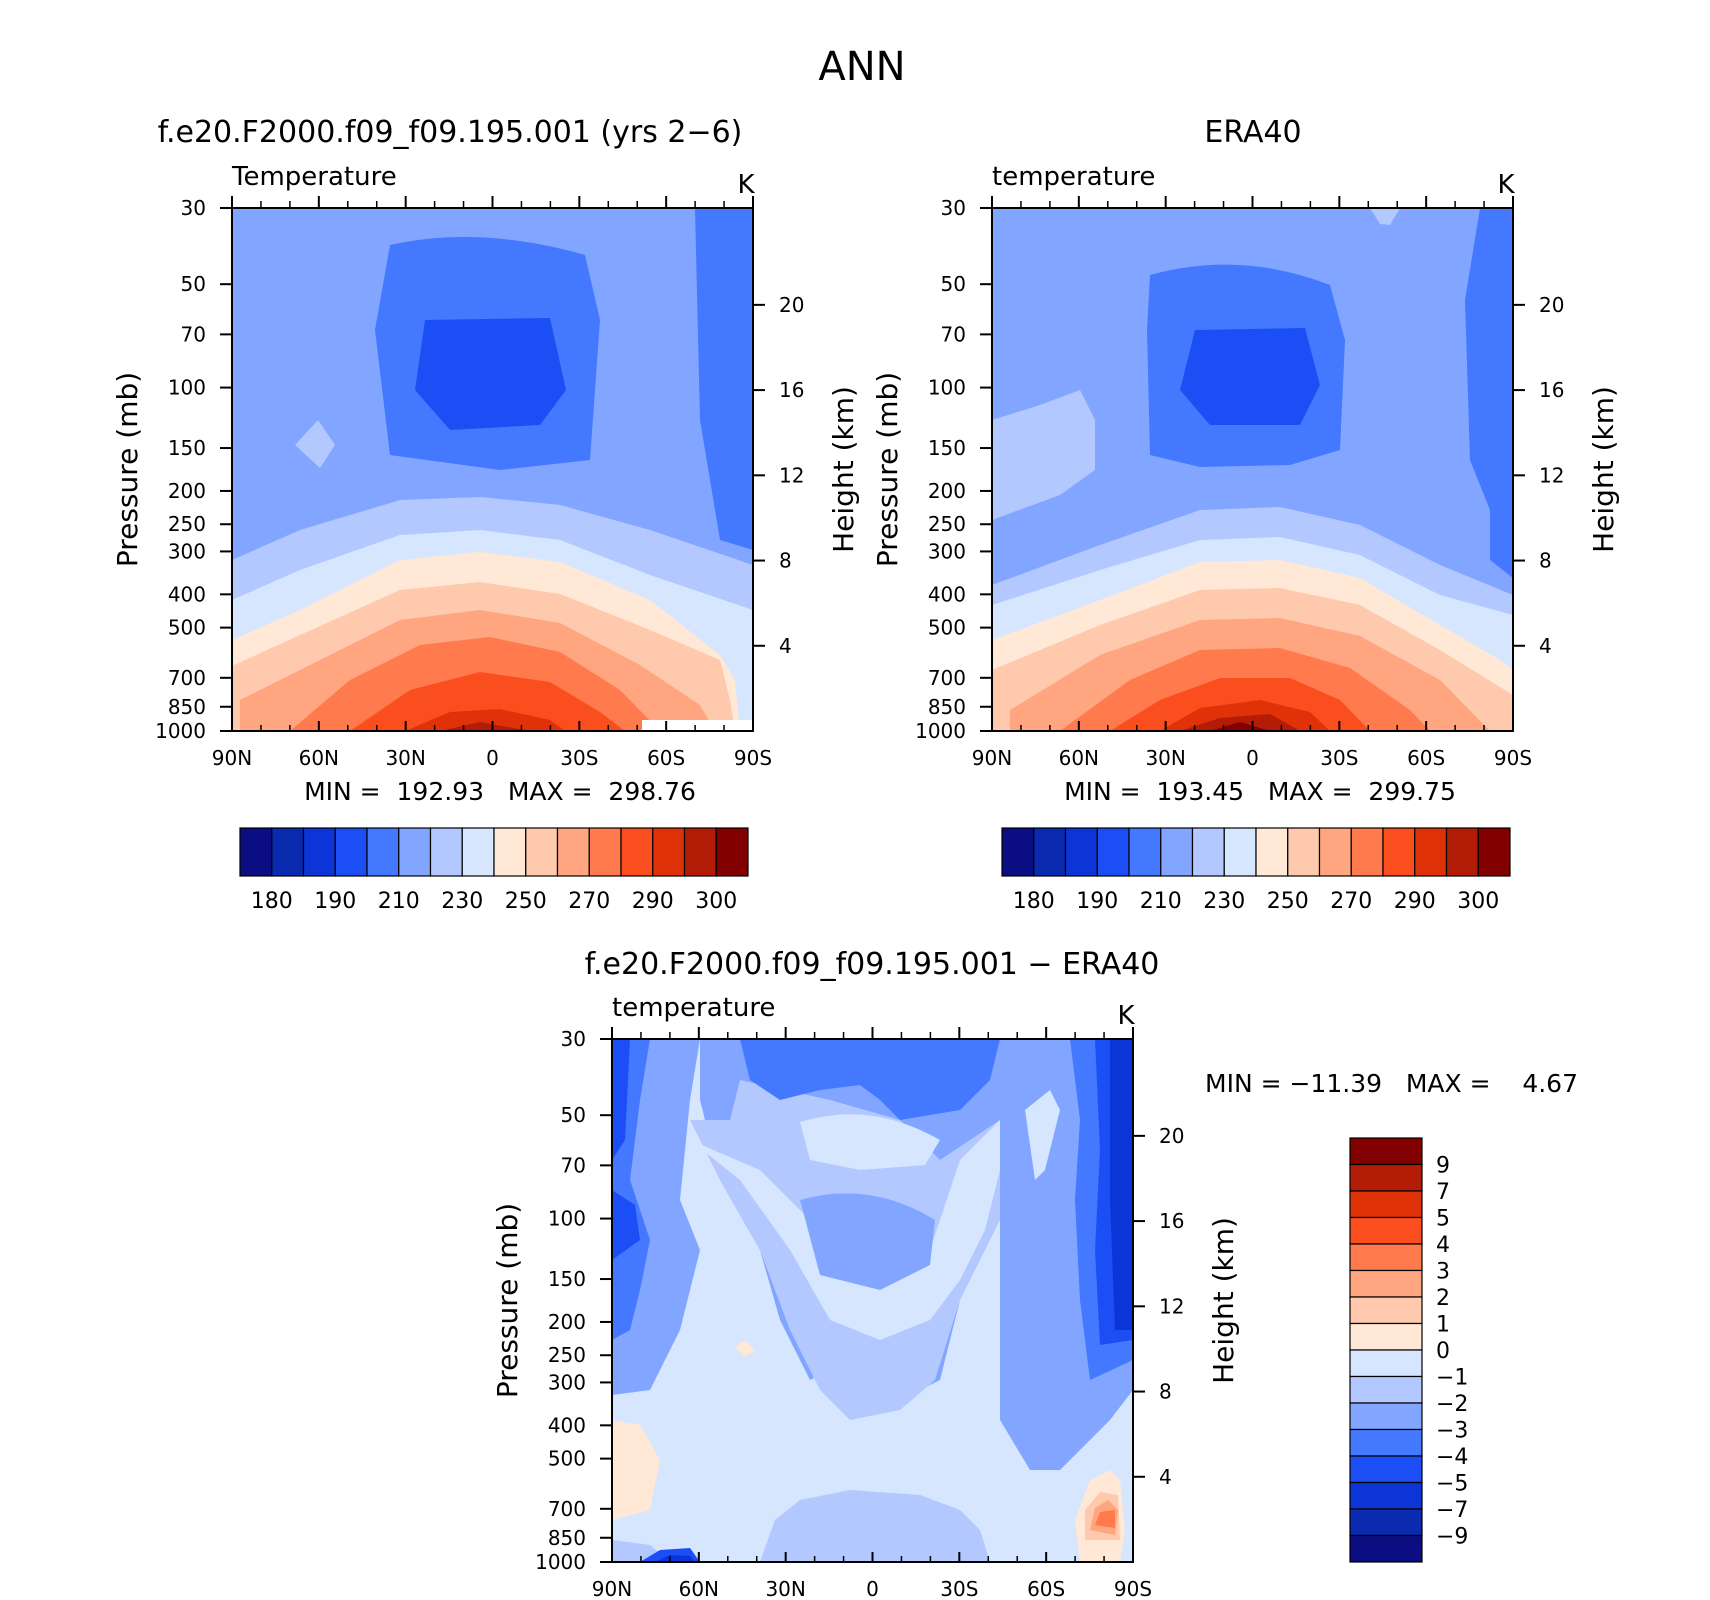 The height and width of the screenshot is (1600, 1710). I want to click on panel-left-label: temperature, so click(1073, 177).